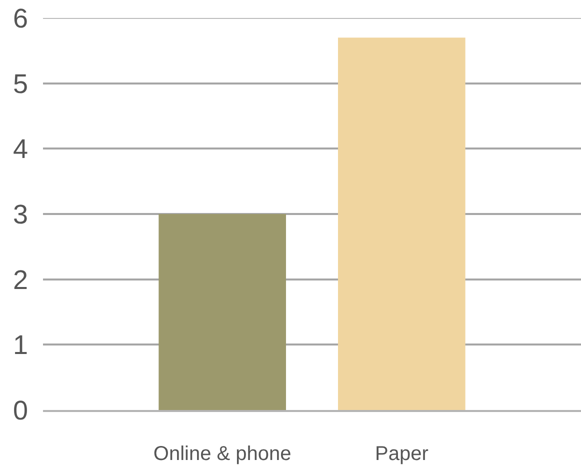 This screenshot has height=472, width=581. I want to click on y-tick-label: 2, so click(20, 279).